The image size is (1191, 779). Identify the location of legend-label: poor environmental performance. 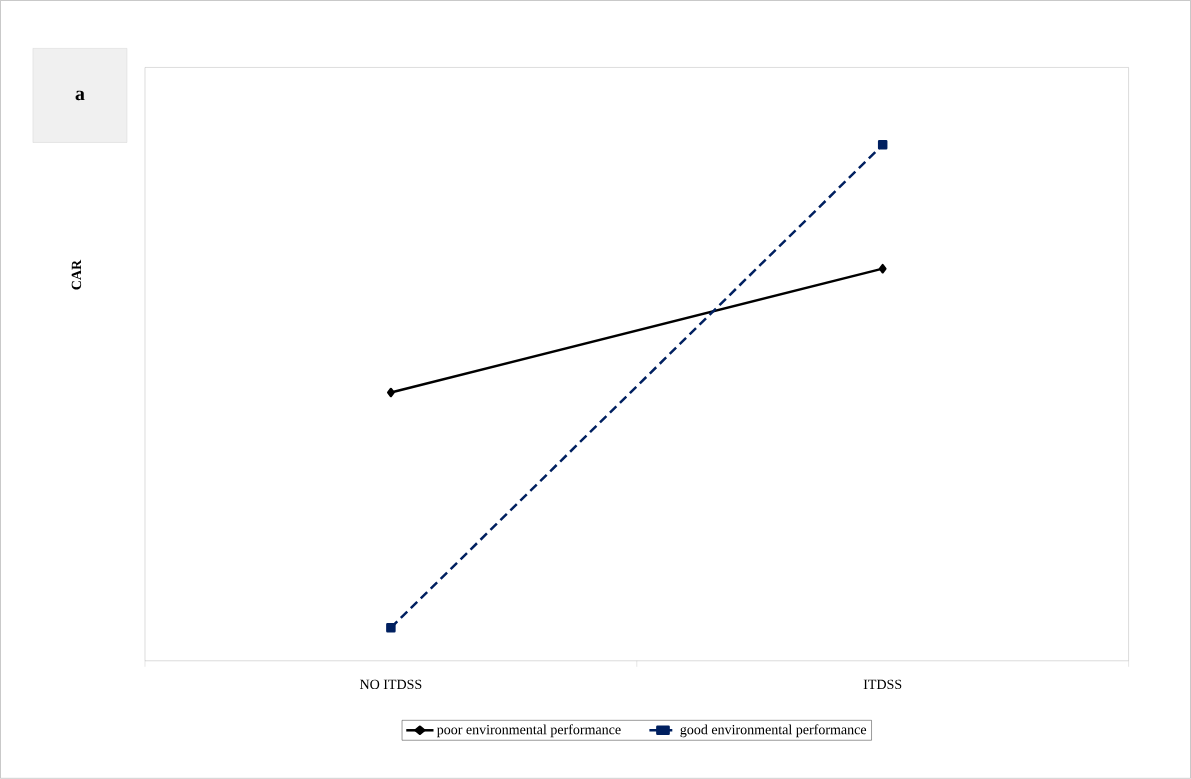
(528, 731).